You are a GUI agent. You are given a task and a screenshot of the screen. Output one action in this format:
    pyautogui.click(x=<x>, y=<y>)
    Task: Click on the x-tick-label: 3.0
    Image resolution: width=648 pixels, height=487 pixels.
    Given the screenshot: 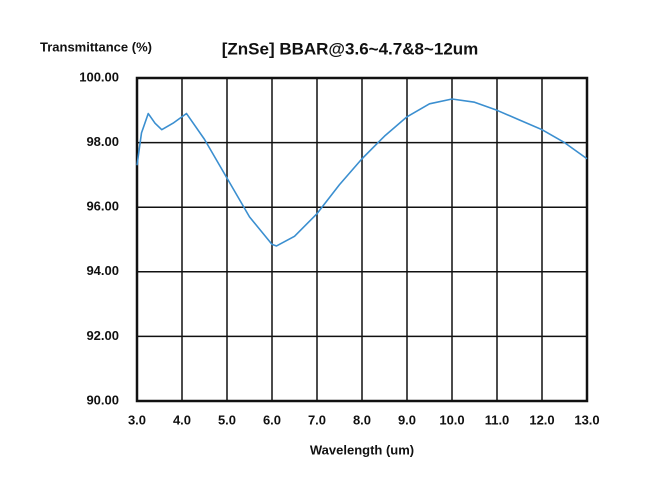 What is the action you would take?
    pyautogui.click(x=137, y=419)
    